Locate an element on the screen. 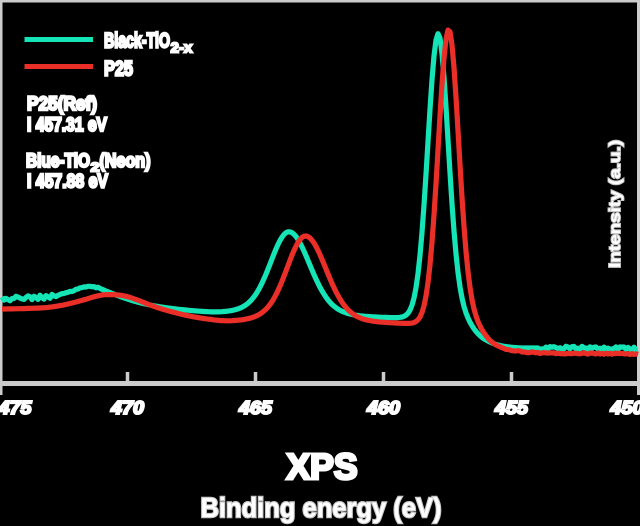 This screenshot has width=640, height=526. svg-text: (Neon) is located at coordinates (125, 161).